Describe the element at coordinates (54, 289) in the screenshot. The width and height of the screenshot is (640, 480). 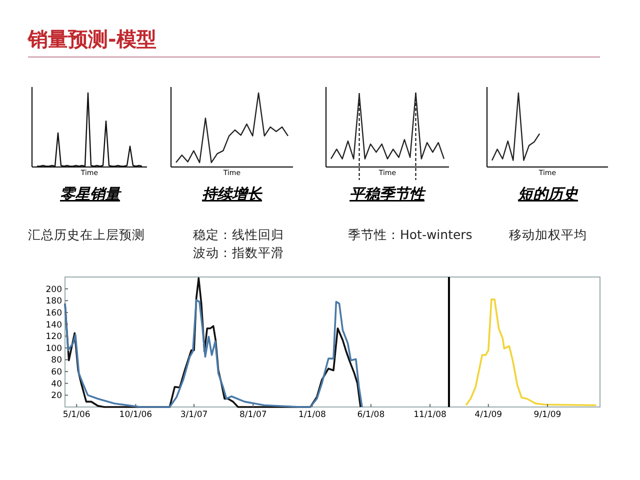
I see `y-tick-label: 200` at that location.